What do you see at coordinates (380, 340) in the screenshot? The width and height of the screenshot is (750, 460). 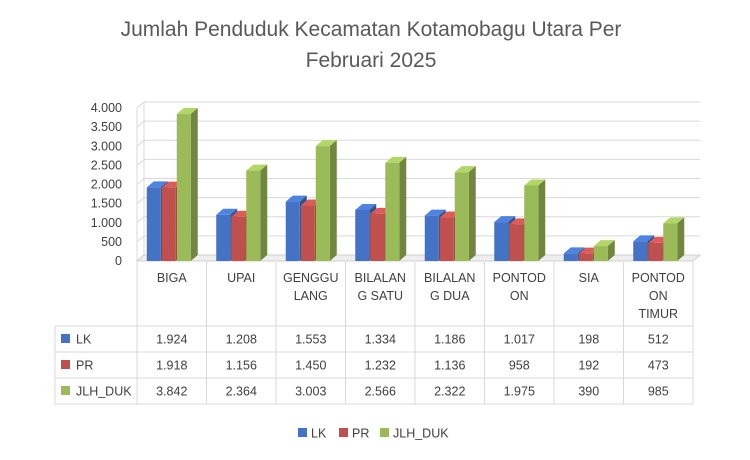 I see `data-table-value: 1.334` at bounding box center [380, 340].